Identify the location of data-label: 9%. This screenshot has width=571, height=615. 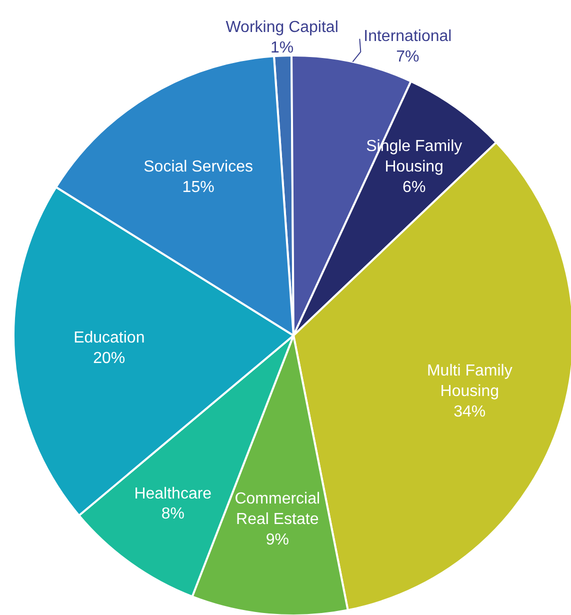
(277, 539).